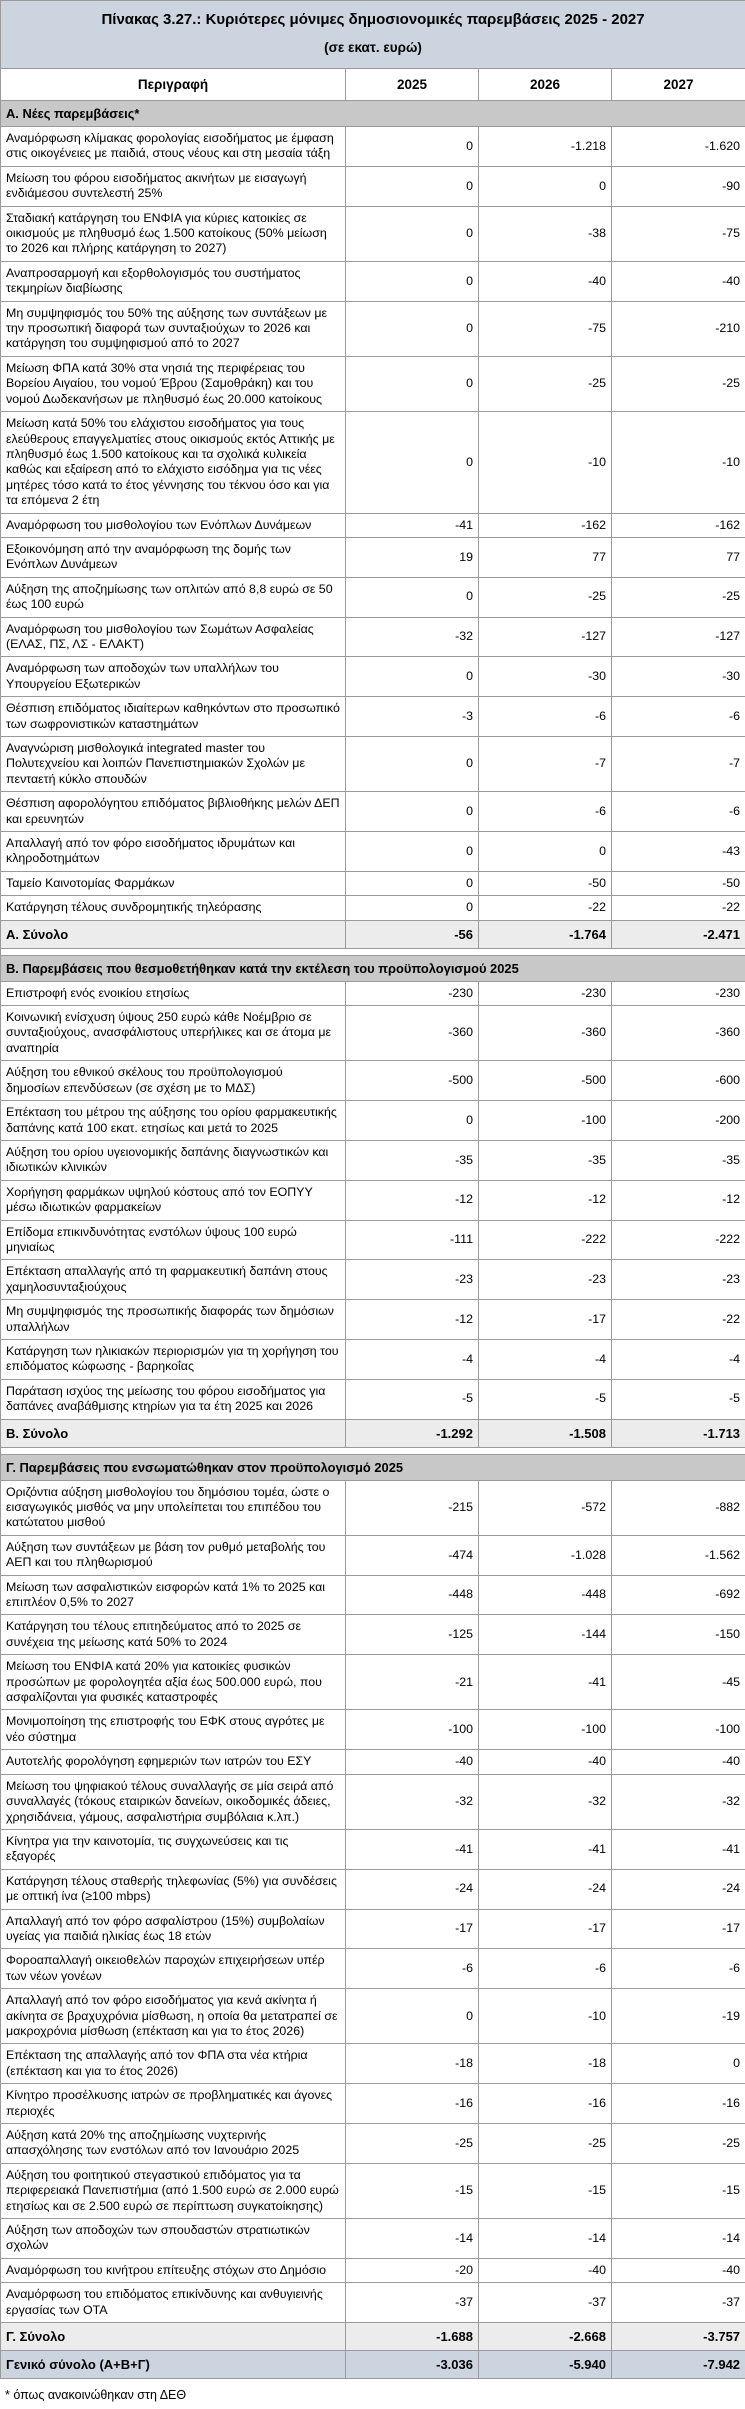  I want to click on row-description: Επιστροφή ενός ενοικίου ετησίως, so click(173, 993).